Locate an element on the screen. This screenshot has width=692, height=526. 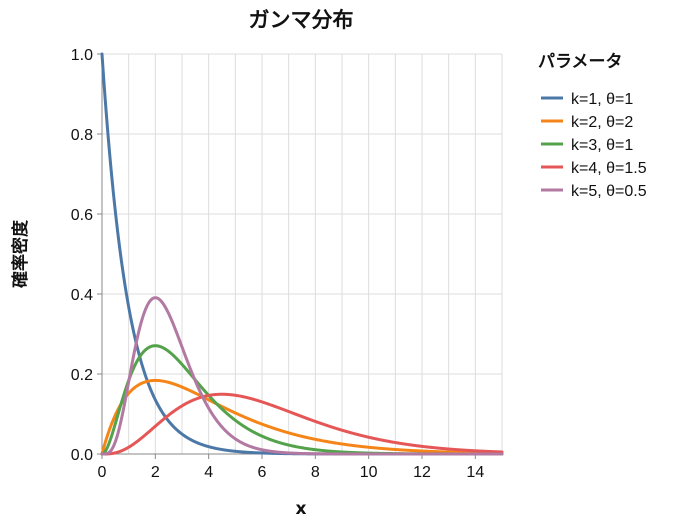
y-tick-label: 0.4 is located at coordinates (82, 295).